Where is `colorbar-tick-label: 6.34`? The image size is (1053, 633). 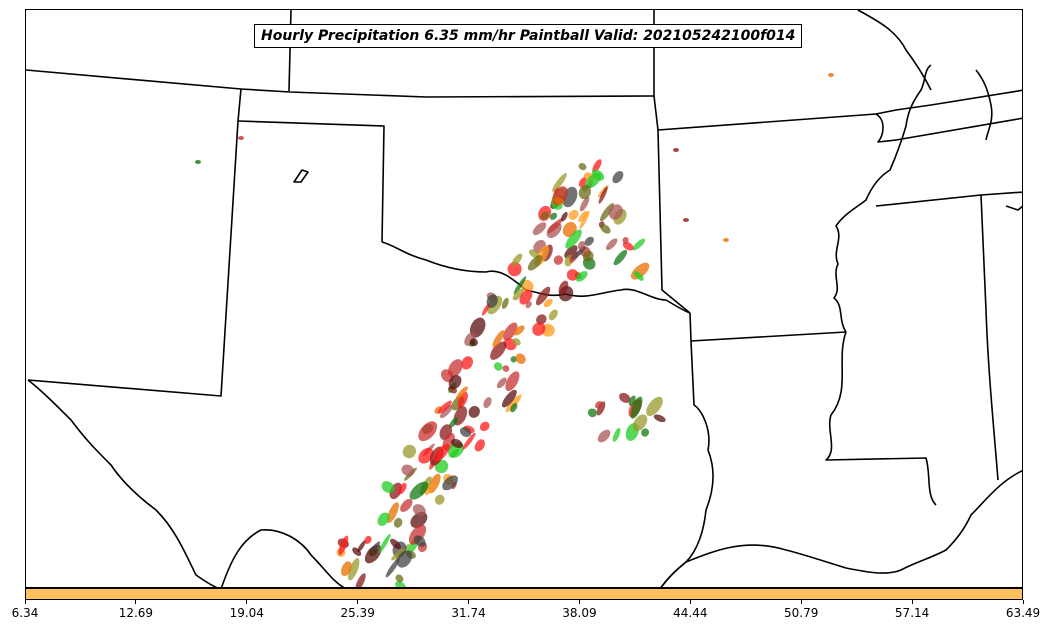 colorbar-tick-label: 6.34 is located at coordinates (25, 613).